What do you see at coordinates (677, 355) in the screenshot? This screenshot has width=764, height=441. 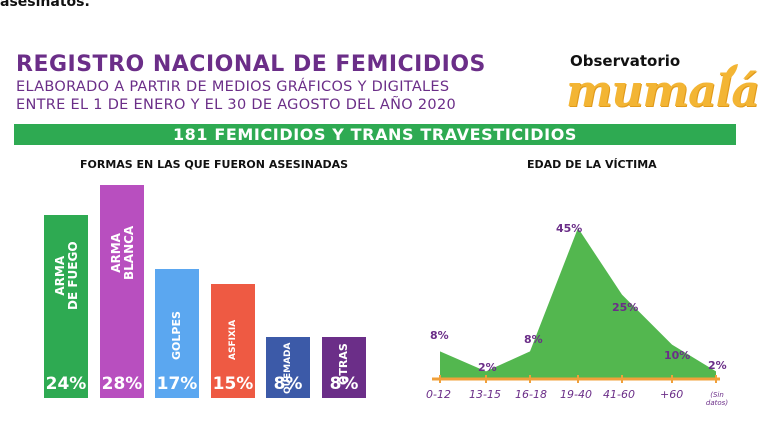 I see `age-value-label: 10%` at bounding box center [677, 355].